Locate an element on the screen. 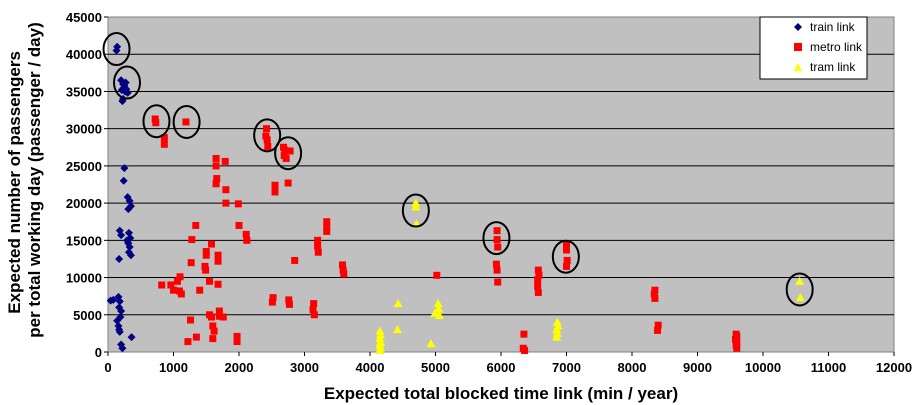 The height and width of the screenshot is (405, 919). legend-diamond-marker is located at coordinates (798, 27).